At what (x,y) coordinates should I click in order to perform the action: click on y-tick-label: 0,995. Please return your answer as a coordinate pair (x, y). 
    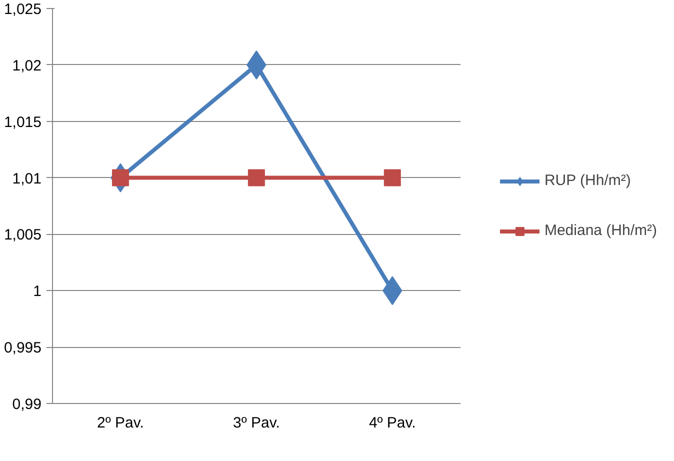
    Looking at the image, I should click on (23, 348).